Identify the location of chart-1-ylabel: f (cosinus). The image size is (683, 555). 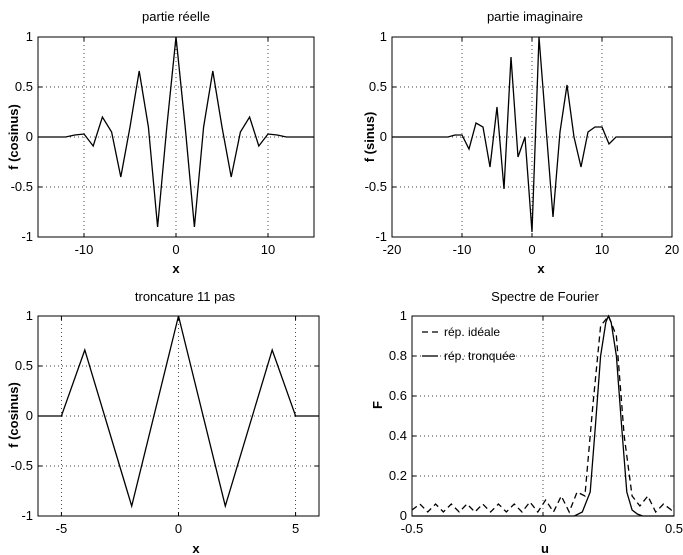
(13, 137).